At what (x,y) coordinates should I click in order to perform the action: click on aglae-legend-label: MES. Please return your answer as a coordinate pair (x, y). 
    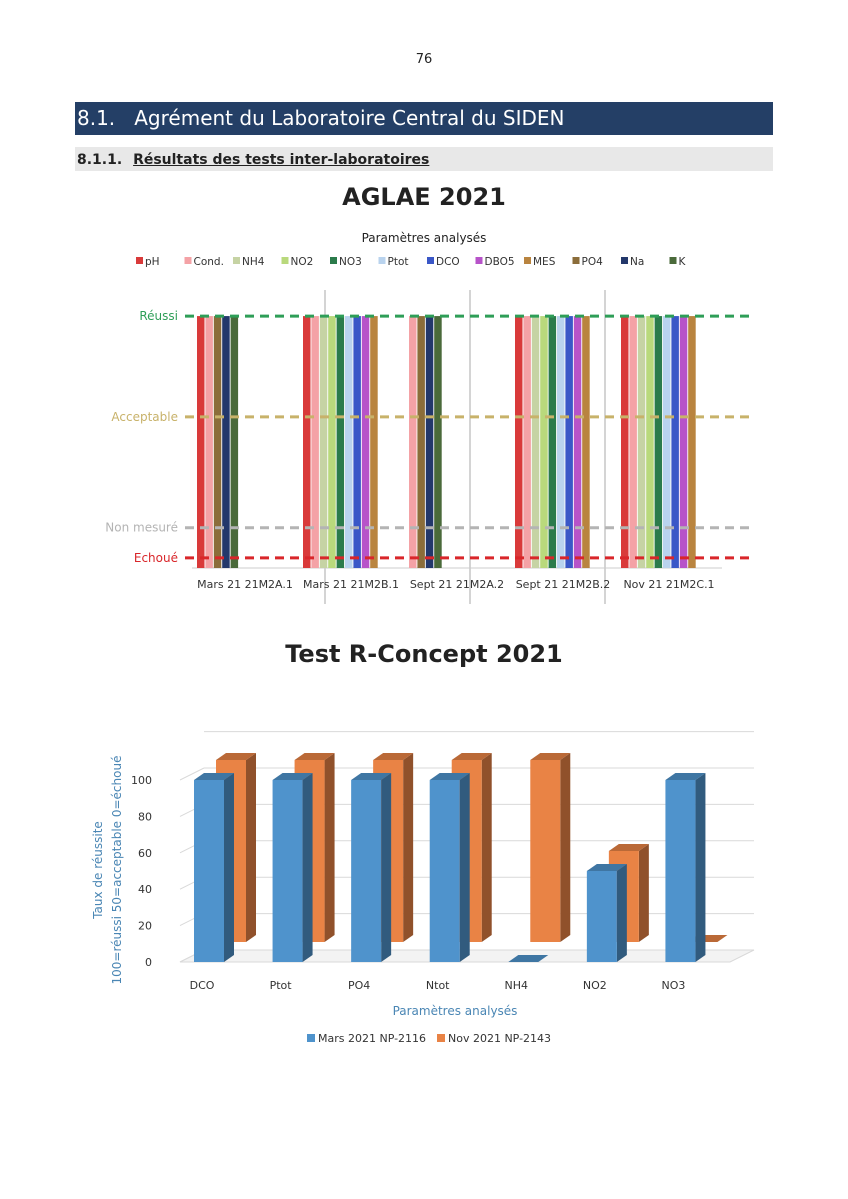
    Looking at the image, I should click on (544, 262).